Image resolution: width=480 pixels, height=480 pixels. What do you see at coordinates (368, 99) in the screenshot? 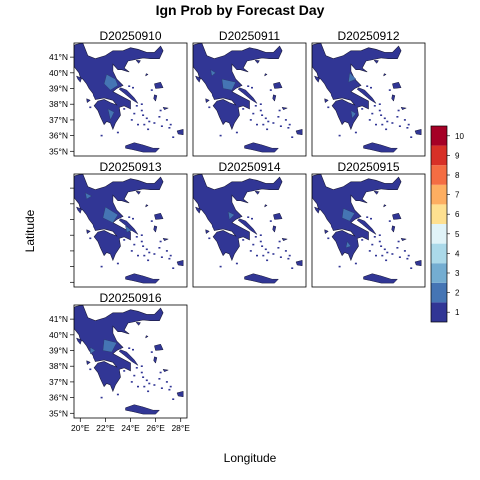
I see `panel-frame` at bounding box center [368, 99].